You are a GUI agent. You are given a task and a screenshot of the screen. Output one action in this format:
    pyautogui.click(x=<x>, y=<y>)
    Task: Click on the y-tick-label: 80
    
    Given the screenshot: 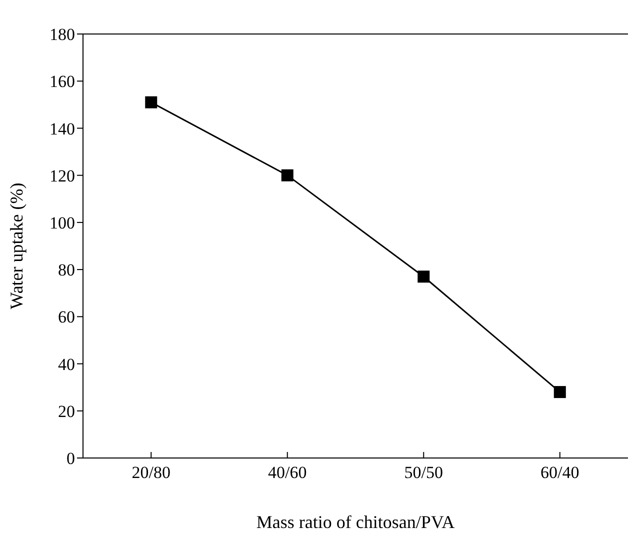 What is the action you would take?
    pyautogui.click(x=66, y=270)
    